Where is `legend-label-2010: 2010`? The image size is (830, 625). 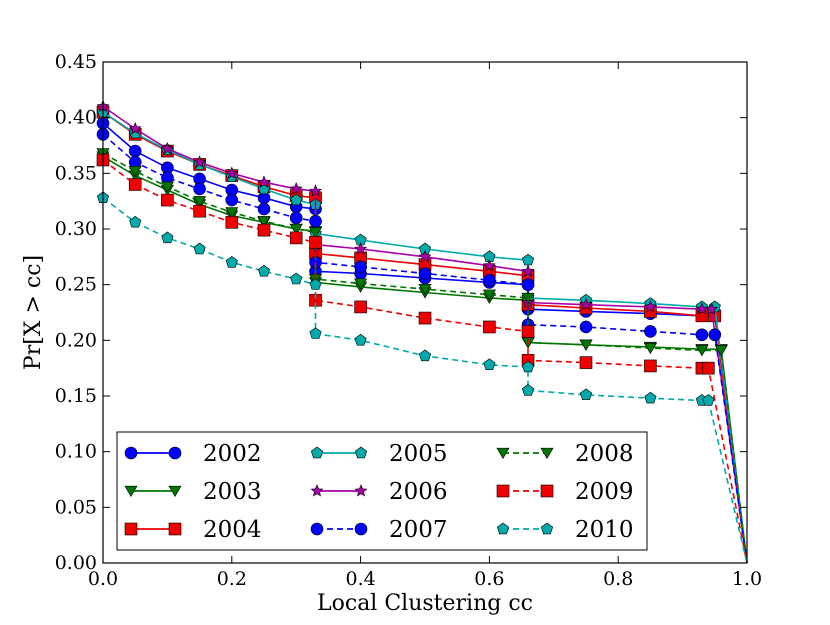 legend-label-2010: 2010 is located at coordinates (604, 530).